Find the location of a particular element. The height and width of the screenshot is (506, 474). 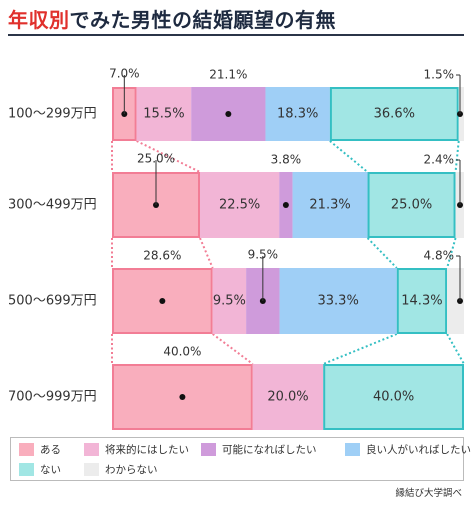

legend-label: 良い人がいればしたい is located at coordinates (418, 450).